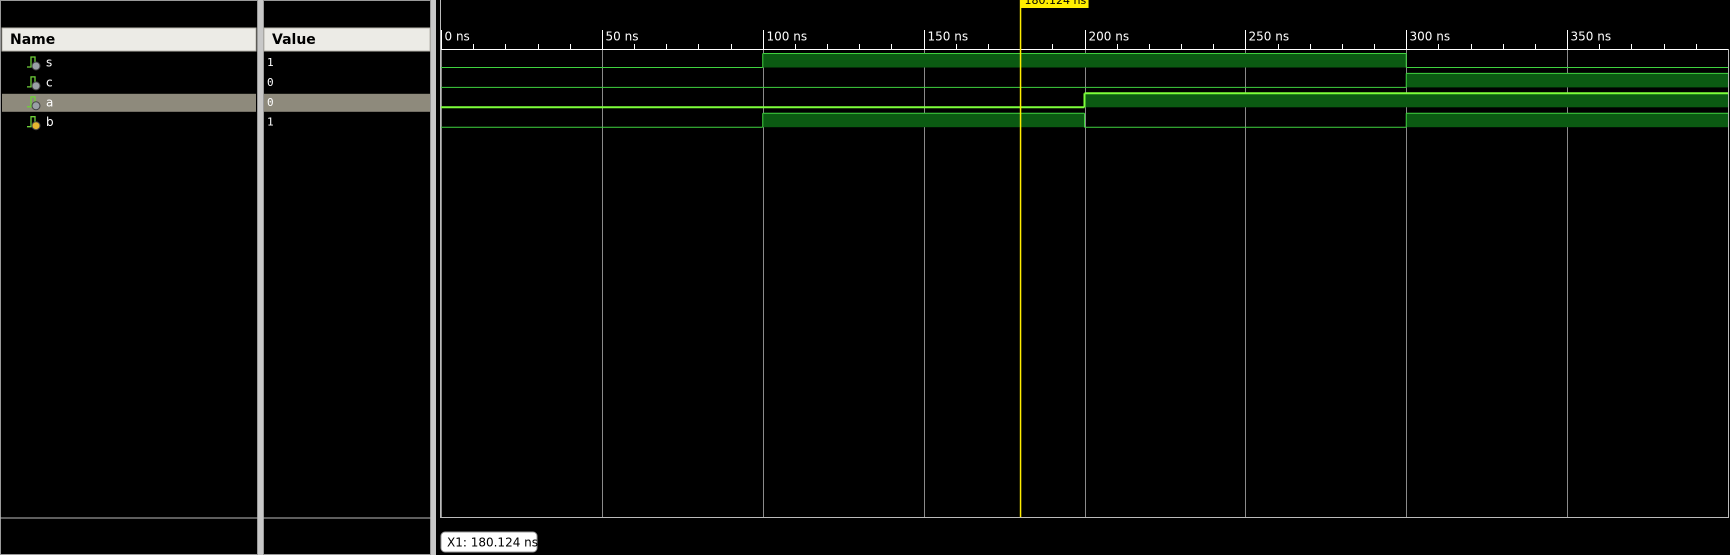 The image size is (1730, 555). I want to click on value-header-label: Value, so click(294, 40).